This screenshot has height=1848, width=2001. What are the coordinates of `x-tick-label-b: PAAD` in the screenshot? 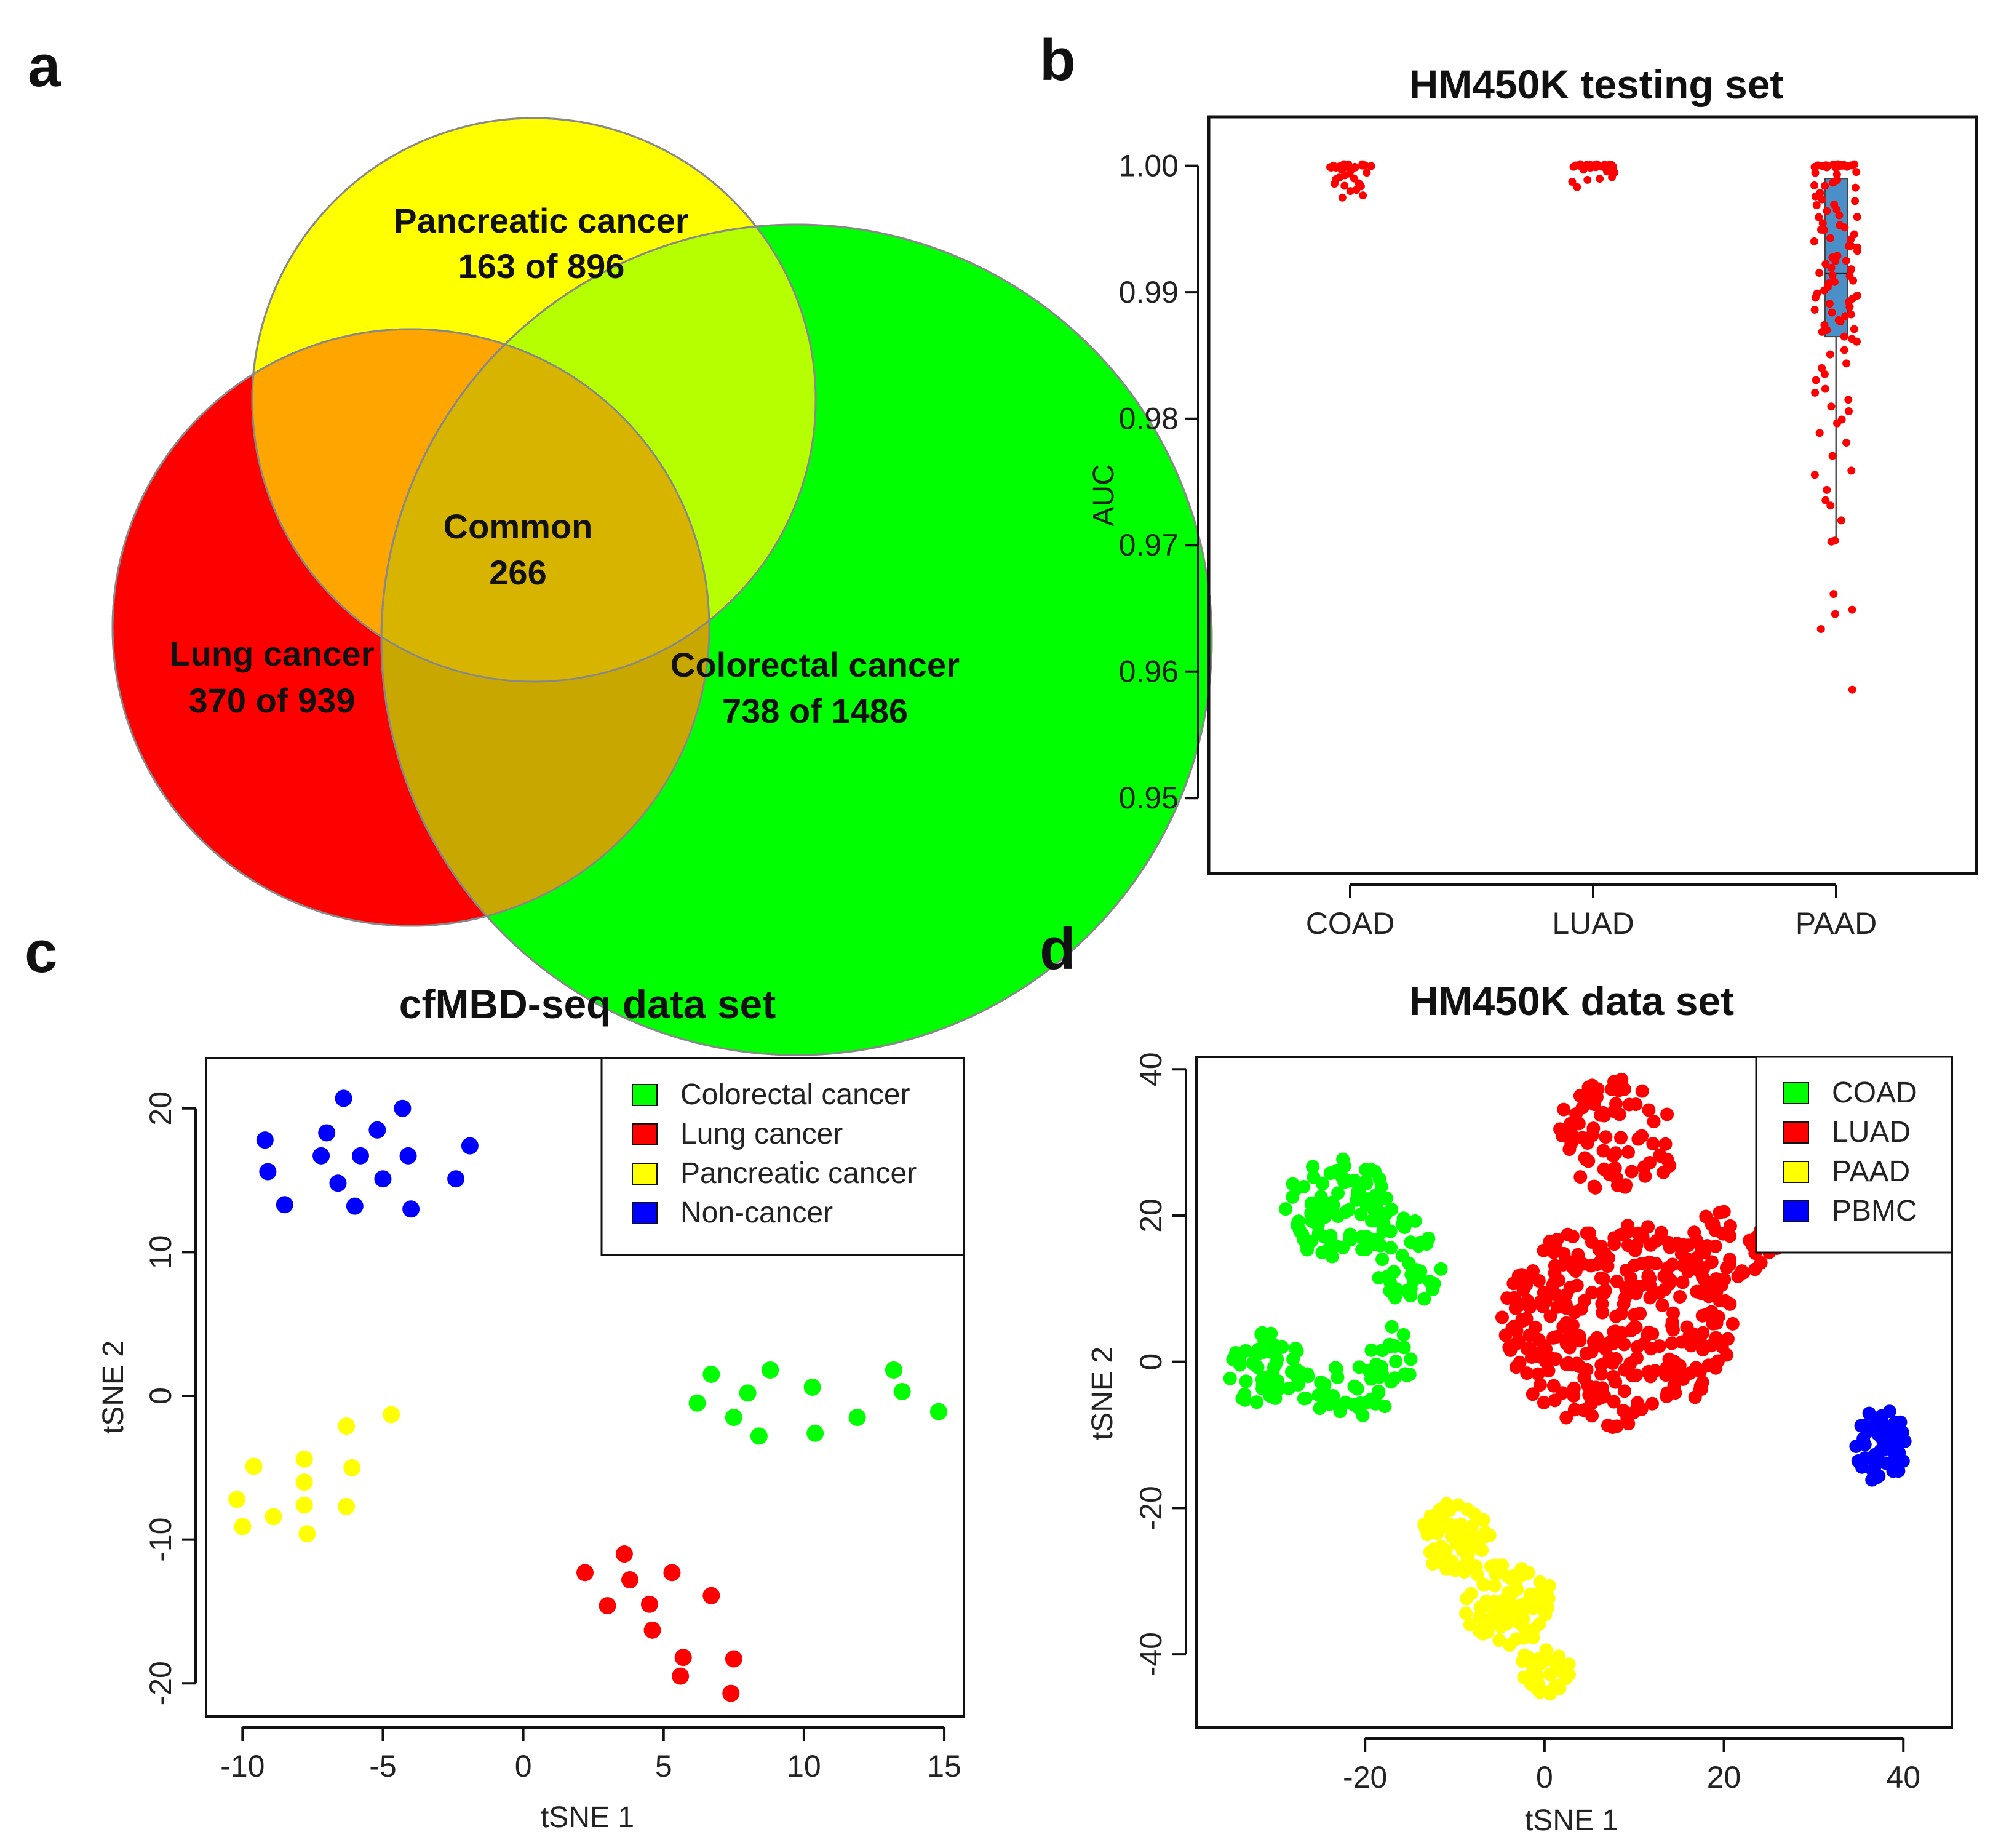 It's located at (1836, 923).